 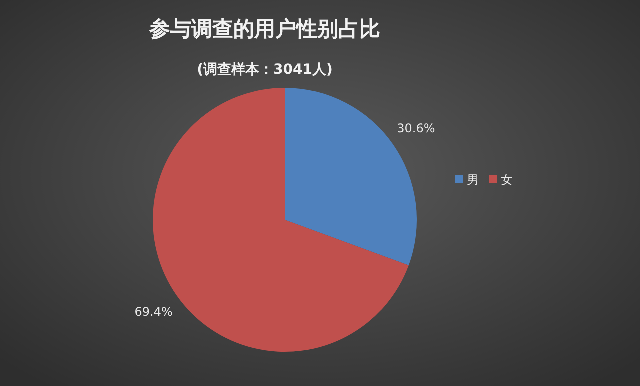 What do you see at coordinates (473, 180) in the screenshot?
I see `legend-label: 男` at bounding box center [473, 180].